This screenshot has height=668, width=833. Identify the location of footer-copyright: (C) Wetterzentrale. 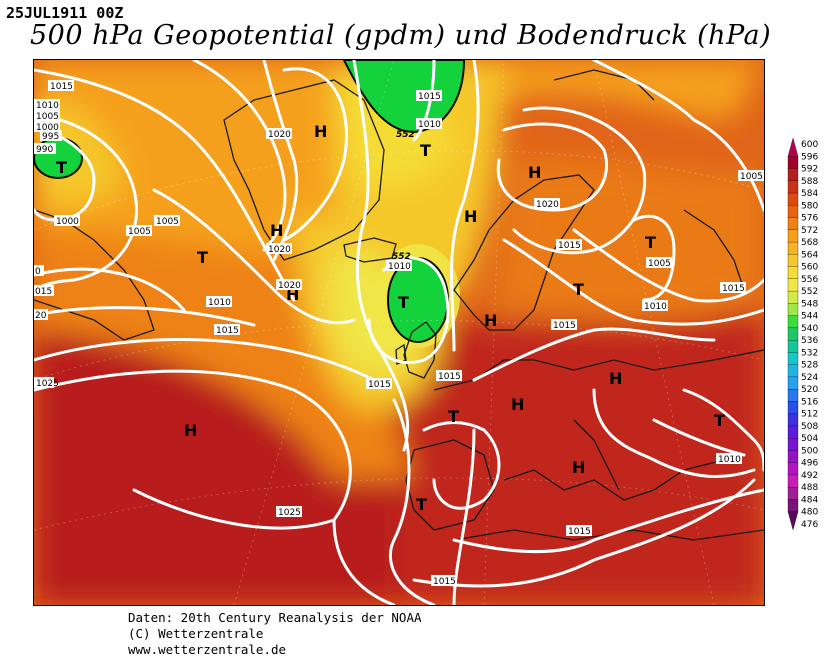
(196, 633).